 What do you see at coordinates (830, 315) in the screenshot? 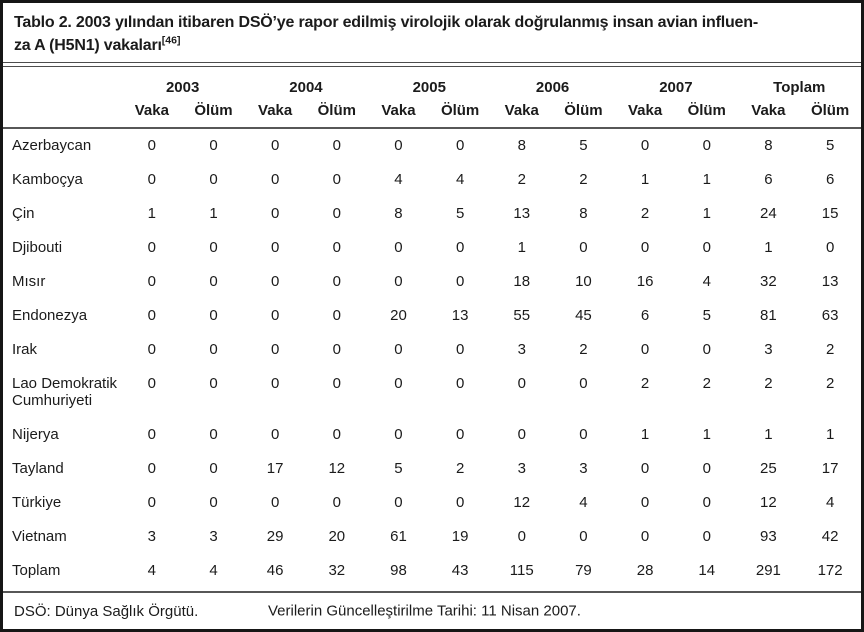
I see `value-cell: 63` at bounding box center [830, 315].